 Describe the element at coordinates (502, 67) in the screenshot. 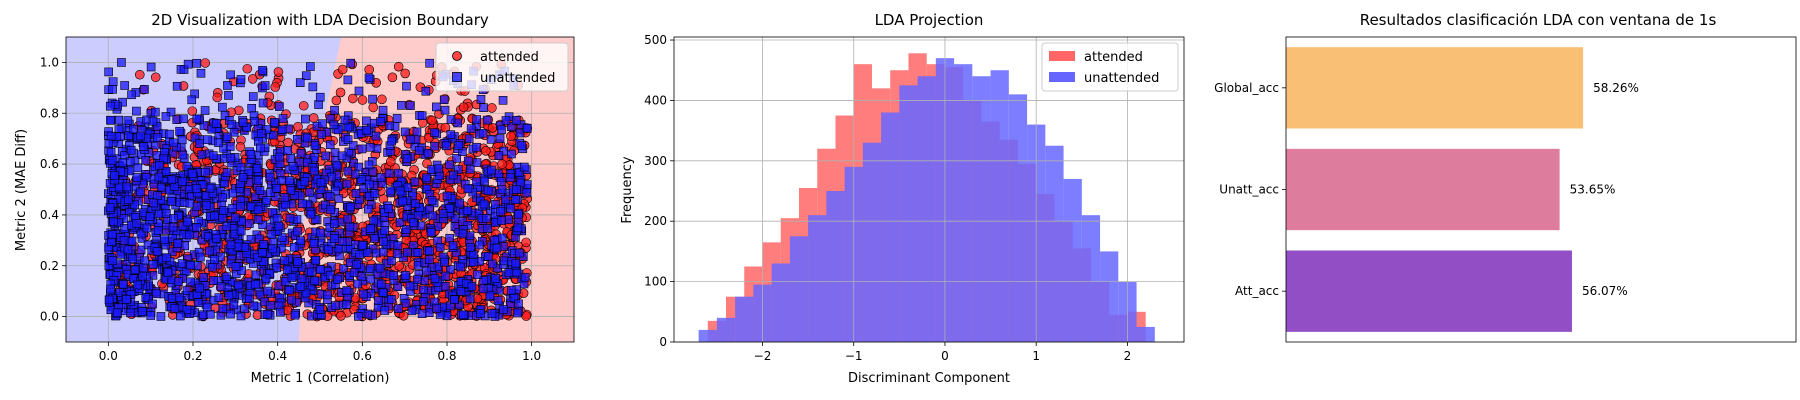

I see `scatter-legend: attended unattended` at that location.